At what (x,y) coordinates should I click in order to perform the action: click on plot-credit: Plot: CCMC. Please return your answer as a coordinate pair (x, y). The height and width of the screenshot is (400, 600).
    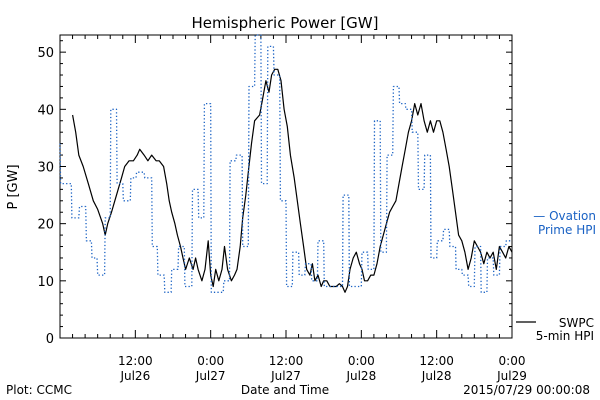
    Looking at the image, I should click on (39, 390).